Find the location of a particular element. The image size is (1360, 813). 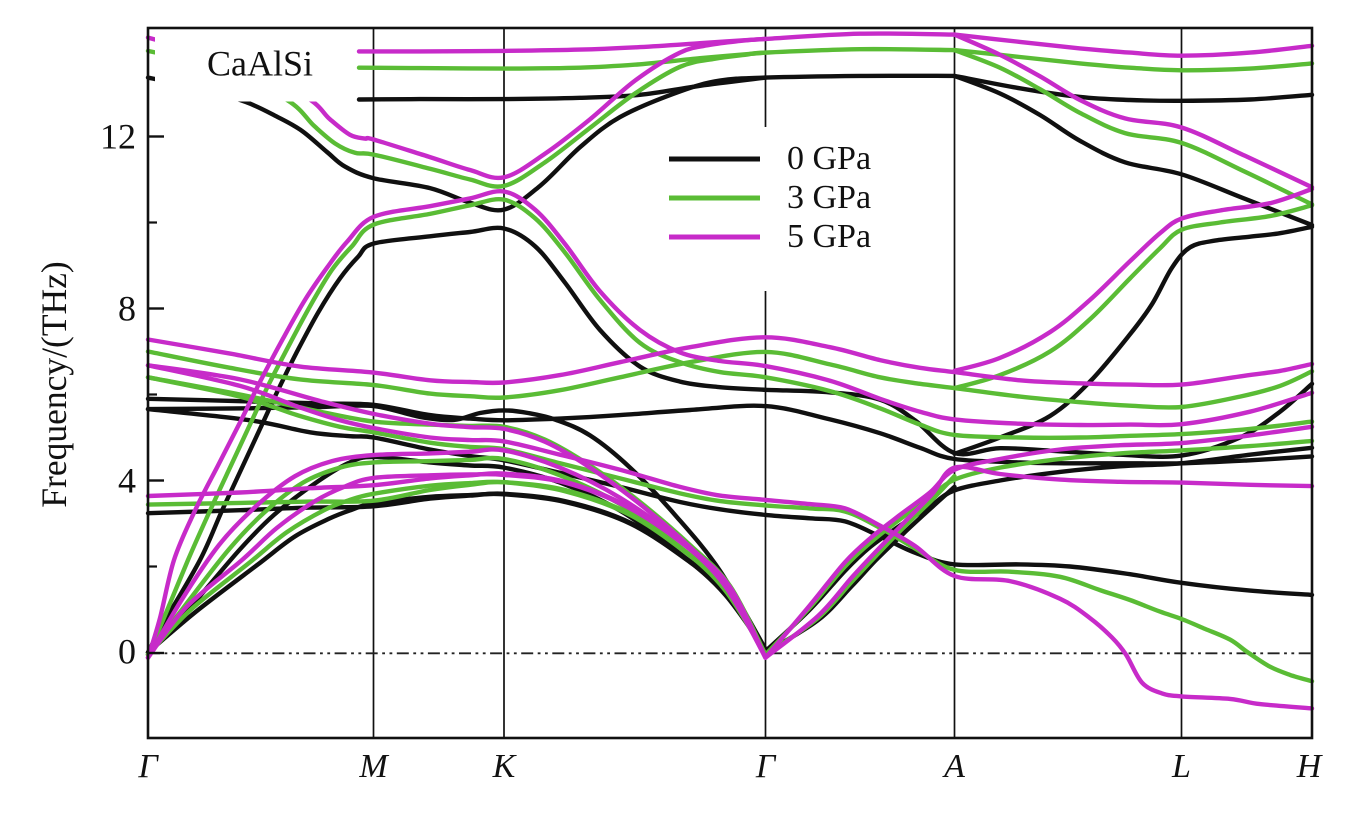

svg-text: M is located at coordinates (373, 766).